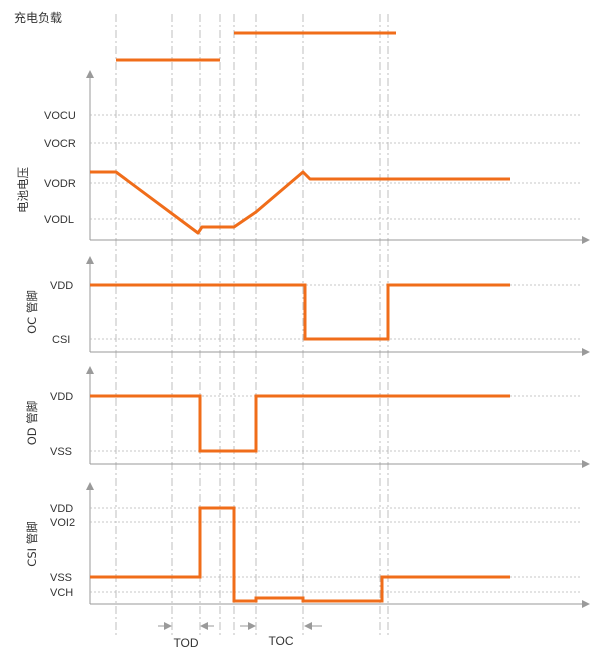 The width and height of the screenshot is (591, 652). What do you see at coordinates (32, 423) in the screenshot?
I see `od-pin-axis-label: OD 管脚` at bounding box center [32, 423].